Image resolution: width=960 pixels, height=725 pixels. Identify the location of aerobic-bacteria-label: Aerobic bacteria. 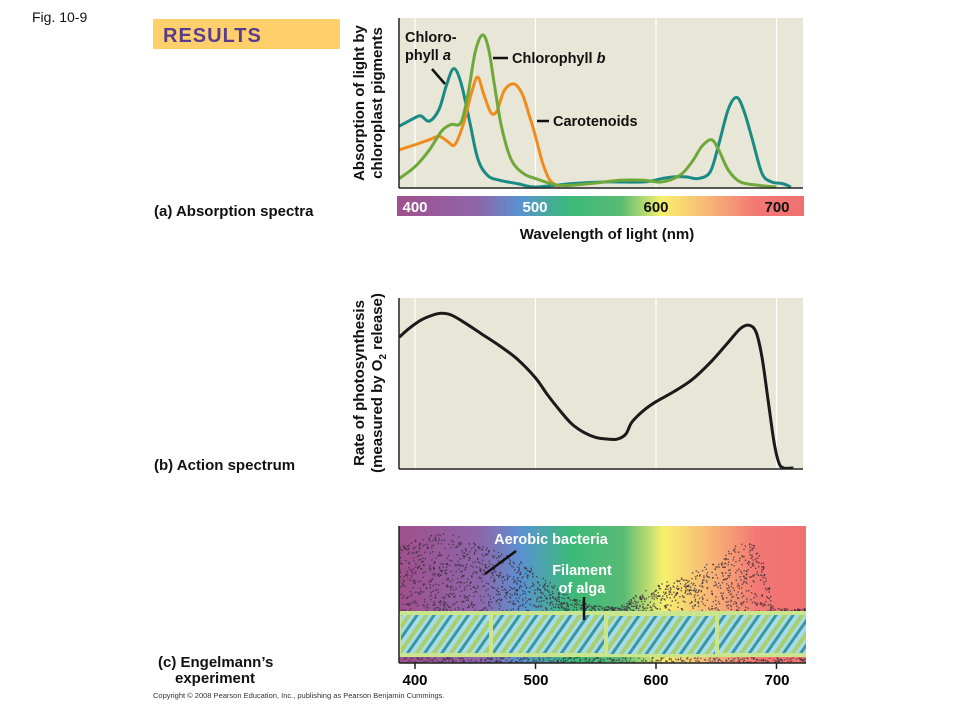
(551, 540).